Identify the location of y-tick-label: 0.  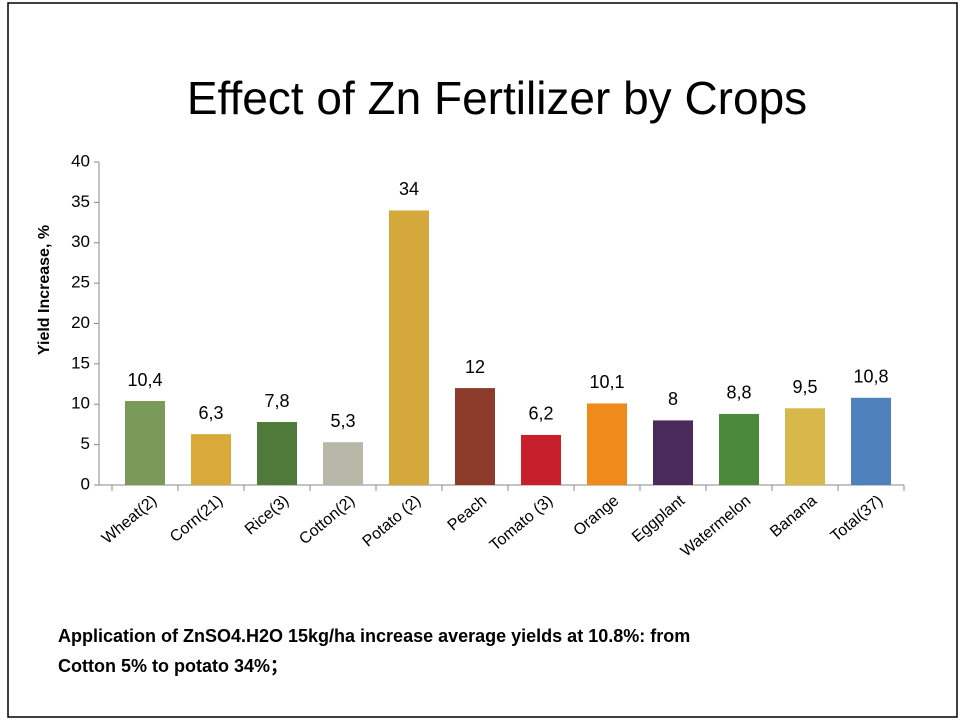
(85, 483).